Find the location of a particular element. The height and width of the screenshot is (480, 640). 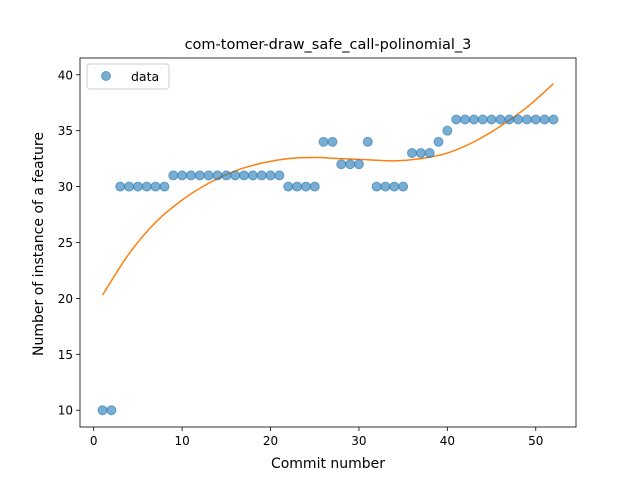

legend: data is located at coordinates (128, 76).